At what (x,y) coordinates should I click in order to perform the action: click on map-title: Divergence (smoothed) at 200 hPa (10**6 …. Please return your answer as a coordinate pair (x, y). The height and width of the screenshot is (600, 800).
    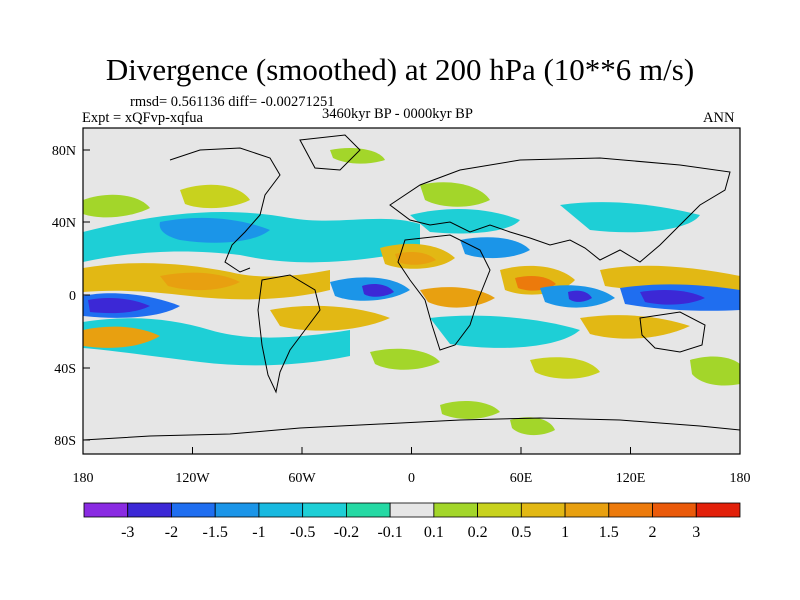
    Looking at the image, I should click on (400, 69).